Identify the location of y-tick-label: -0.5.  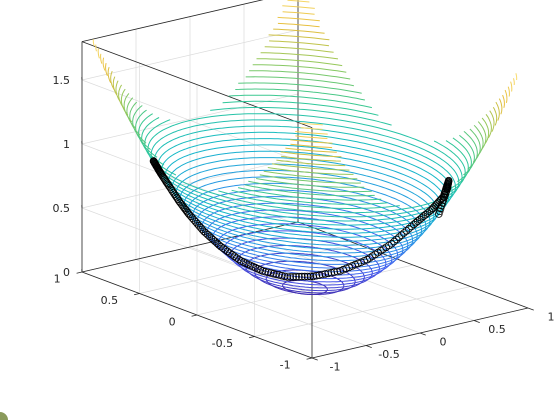
(222, 343).